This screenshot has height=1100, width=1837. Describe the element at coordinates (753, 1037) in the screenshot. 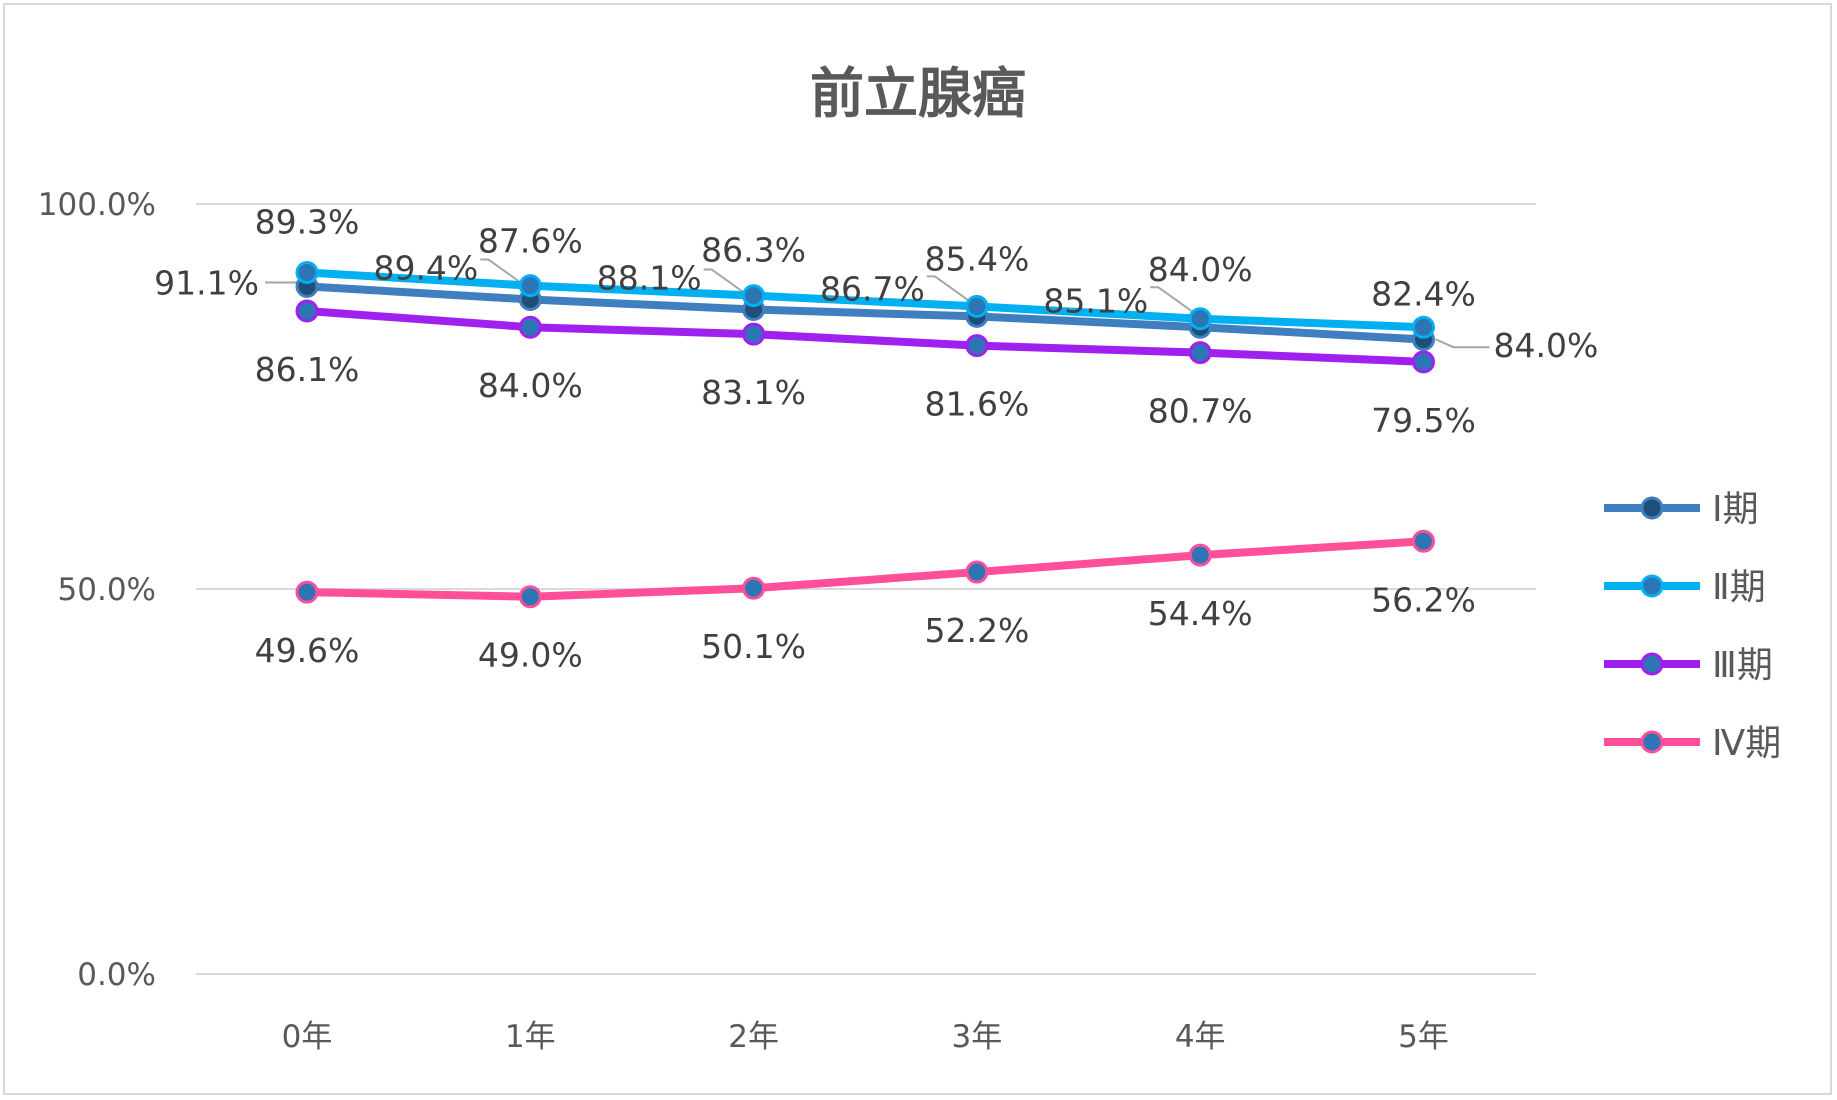

I see `x-tick-label: 2年` at that location.